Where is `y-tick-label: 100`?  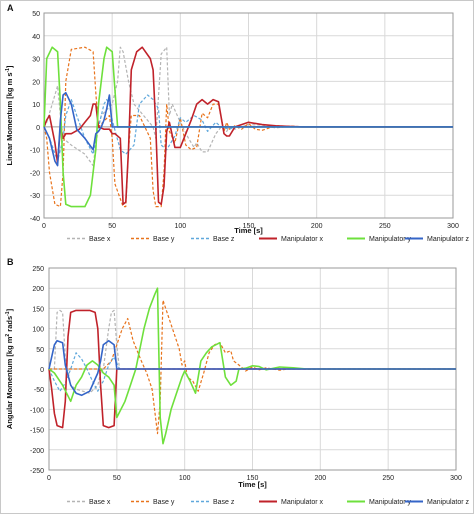 y-tick-label: 100 is located at coordinates (38, 330).